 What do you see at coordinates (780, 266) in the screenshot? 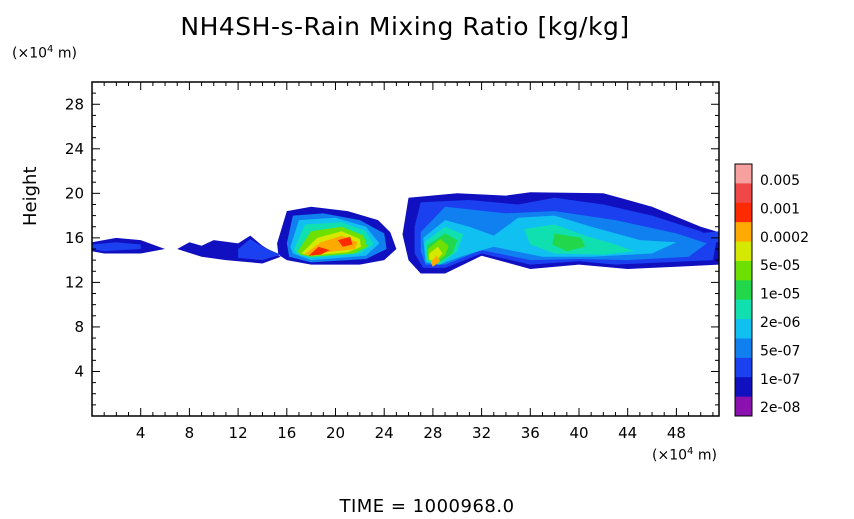
I see `colorbar-label-3: 5e-05` at bounding box center [780, 266].